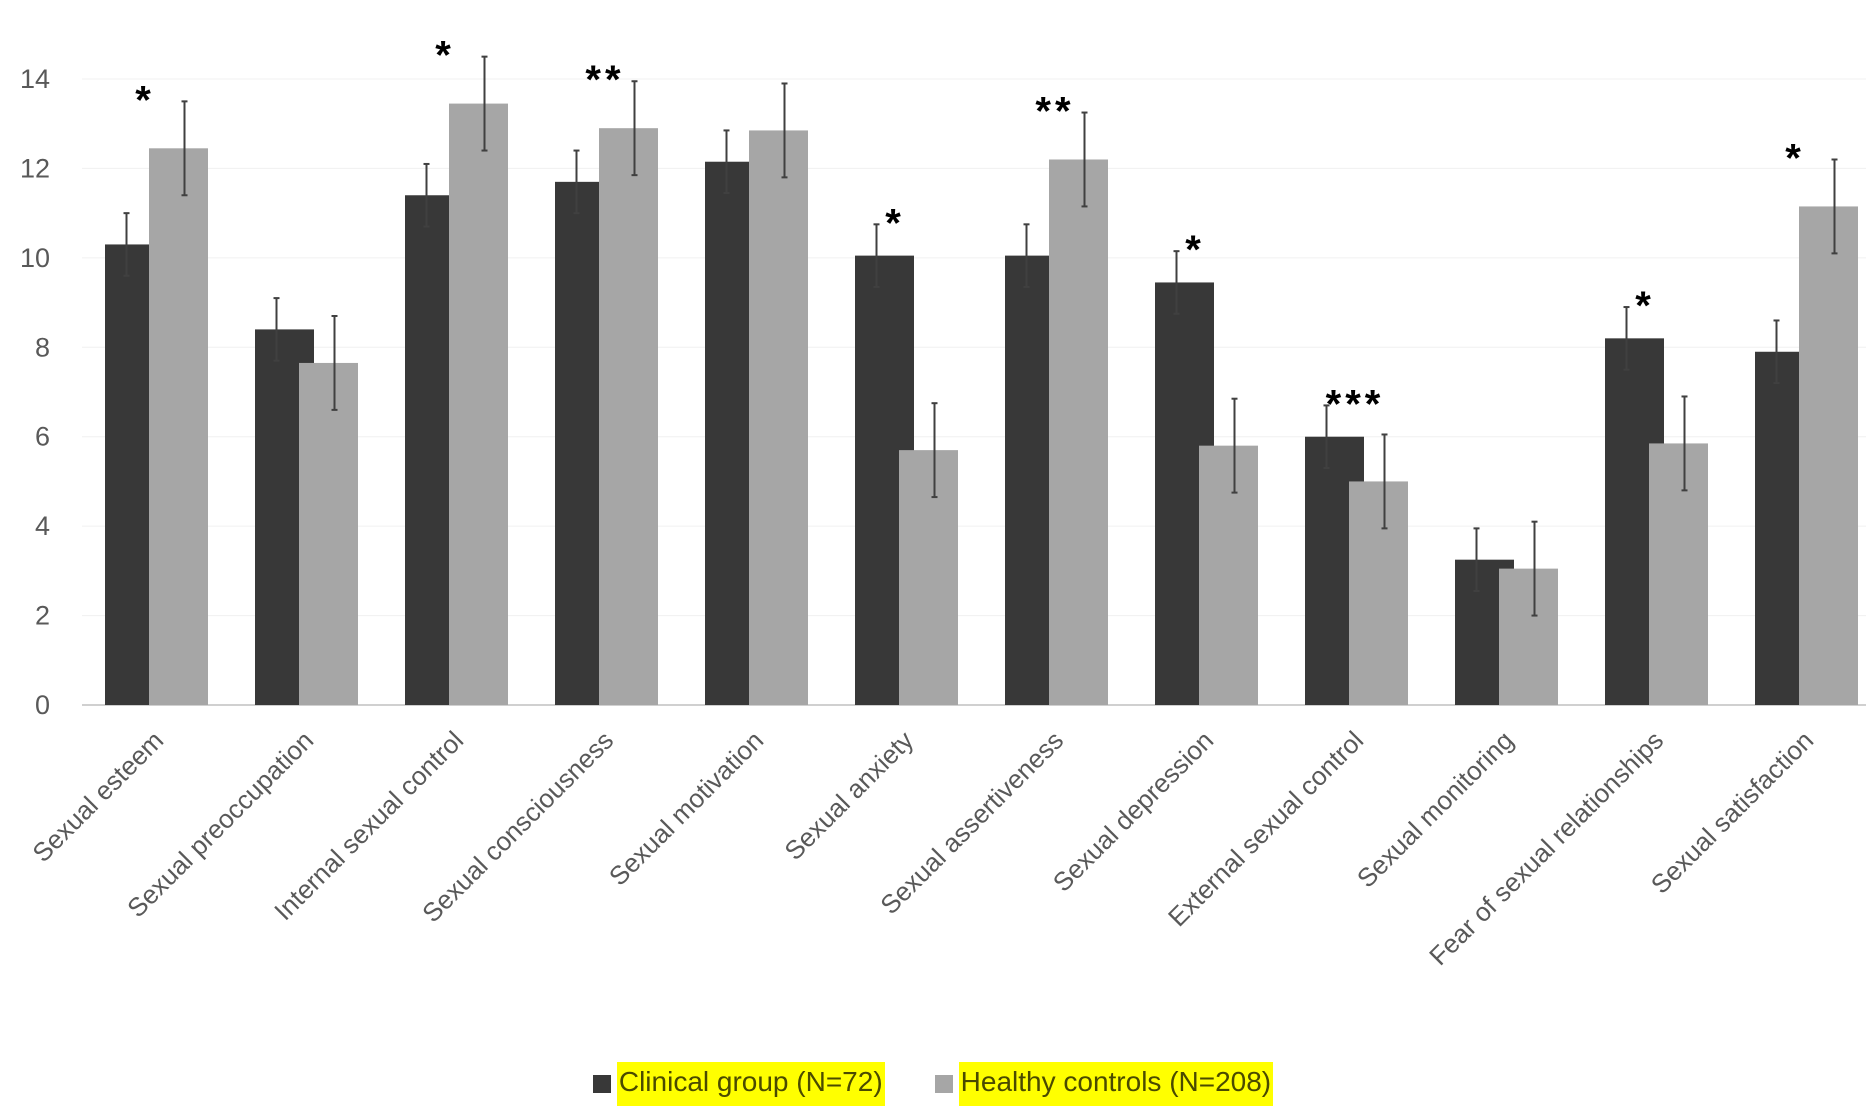  Describe the element at coordinates (750, 1084) in the screenshot. I see `legend-label-clinical: Clinical group (N=72)` at that location.